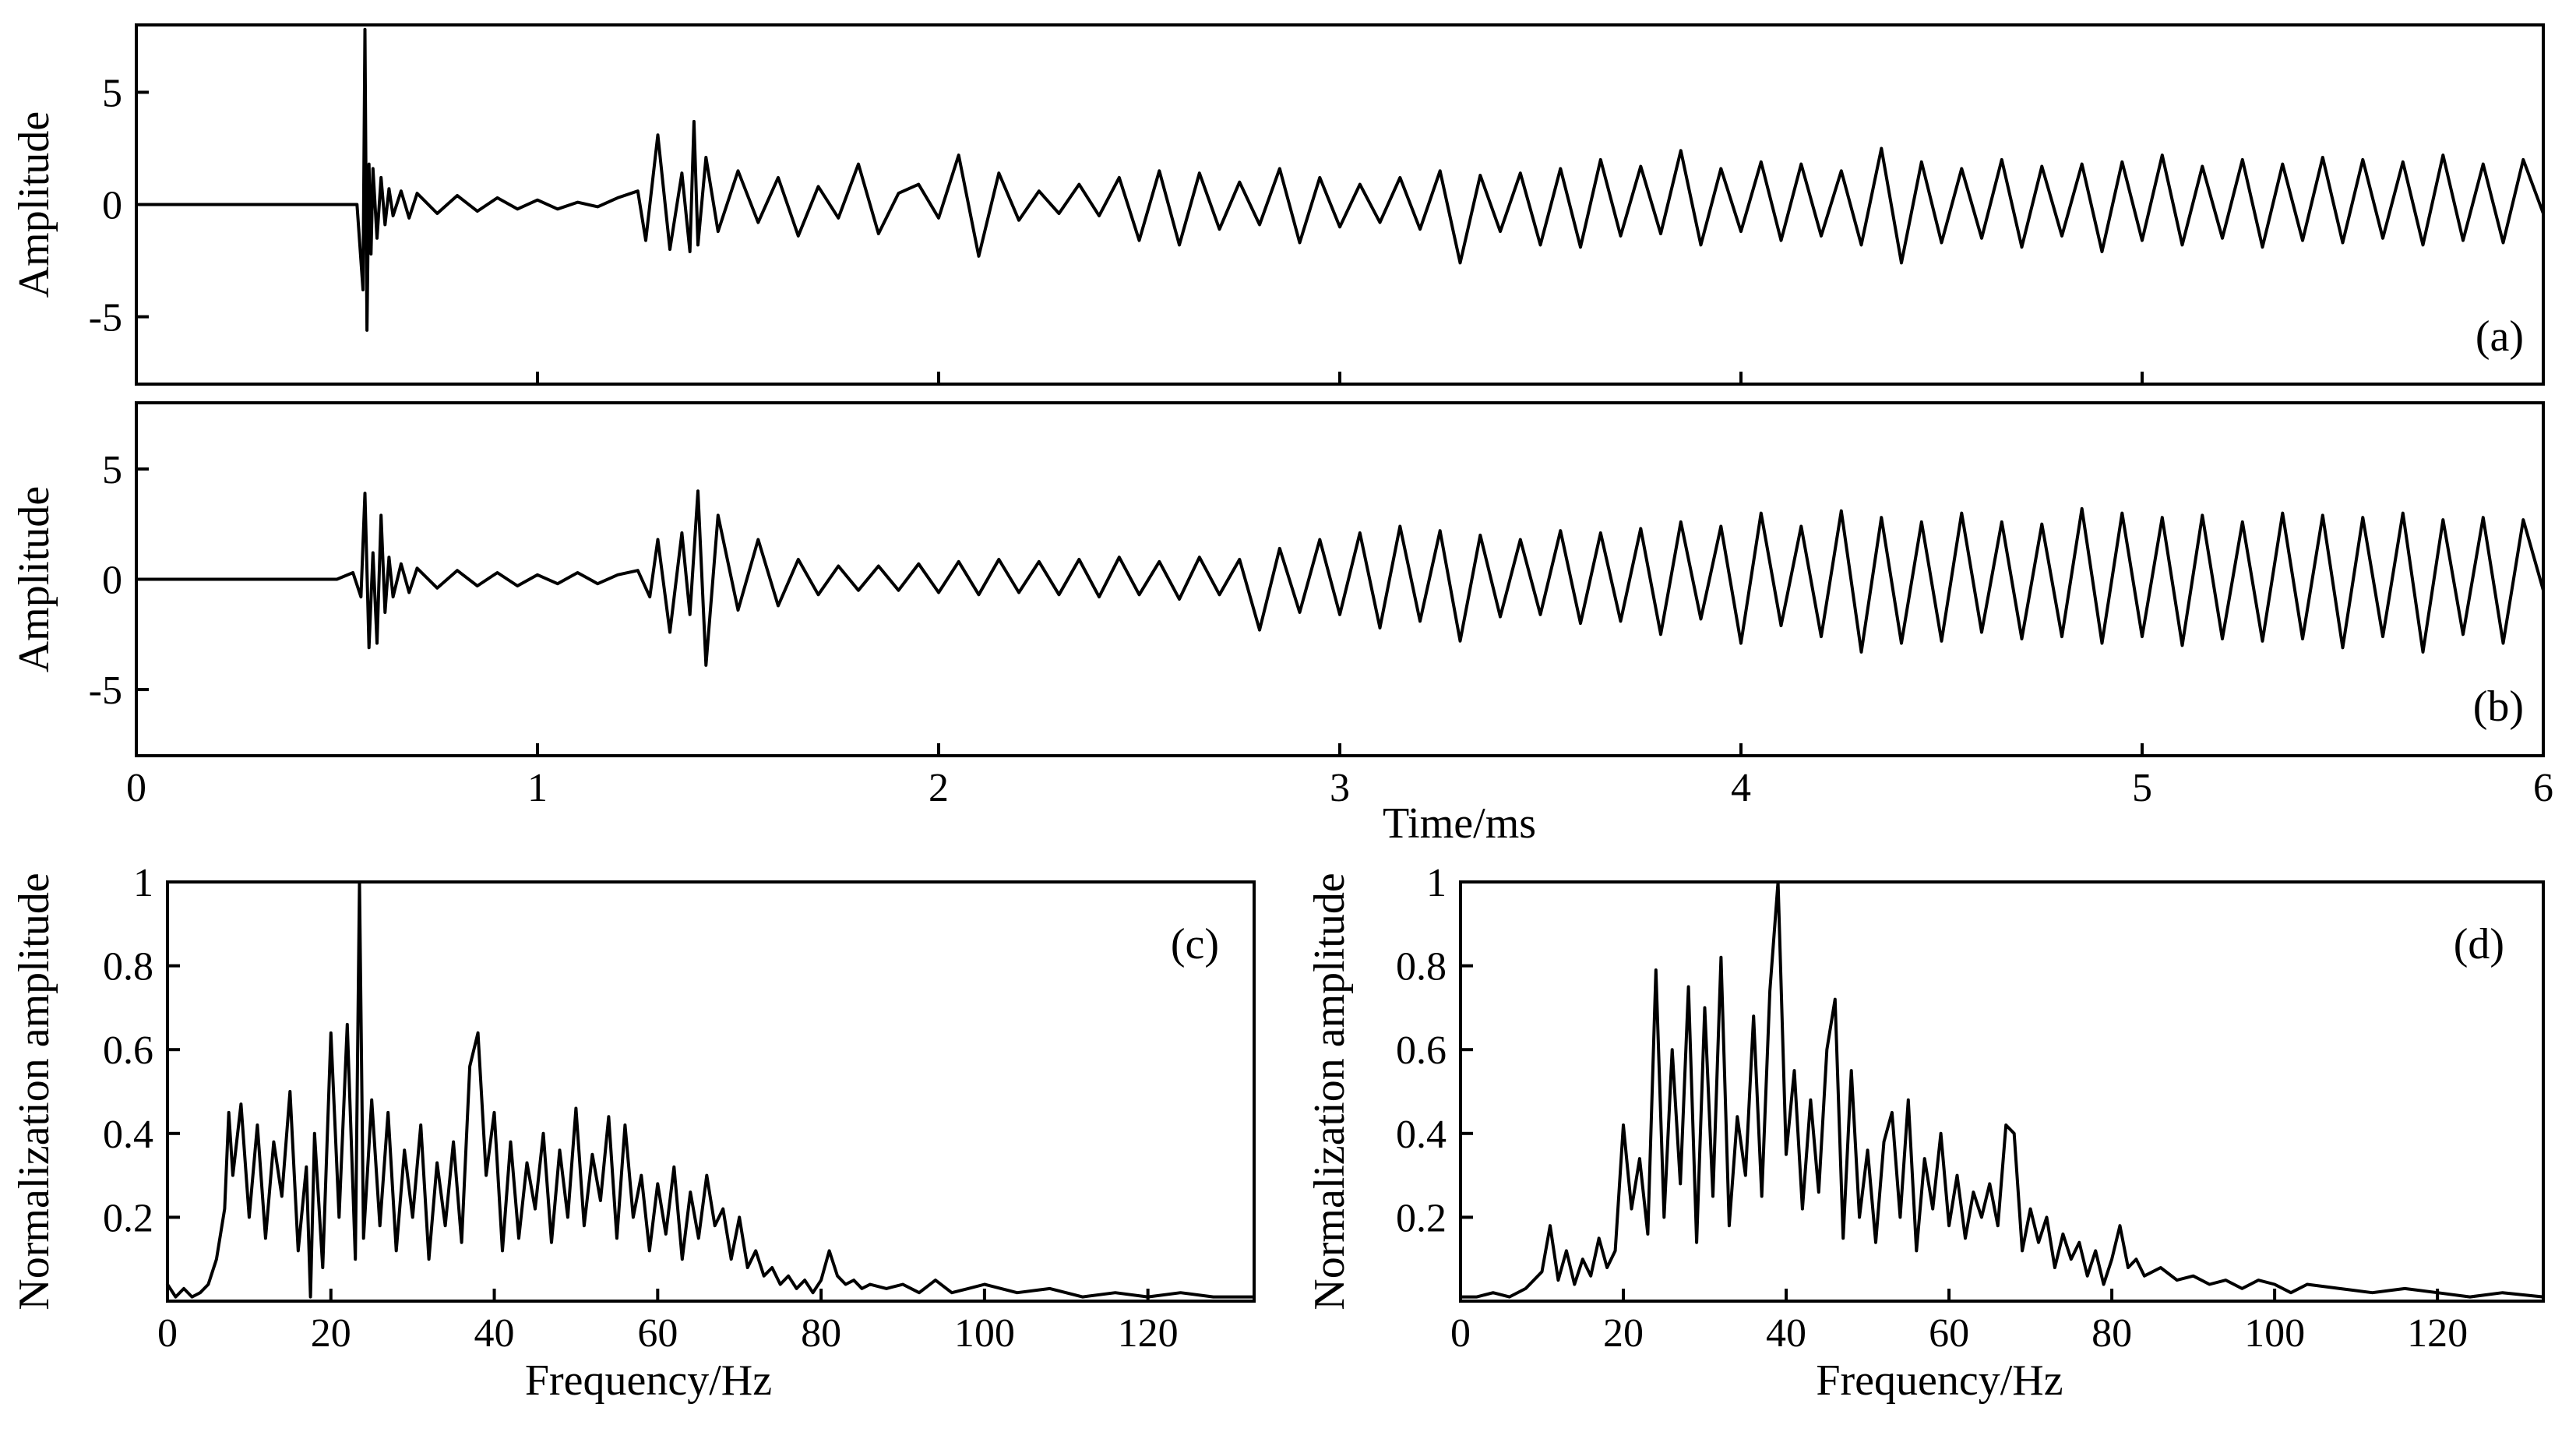  Describe the element at coordinates (2498, 707) in the screenshot. I see `panel-label-b: (b)` at that location.